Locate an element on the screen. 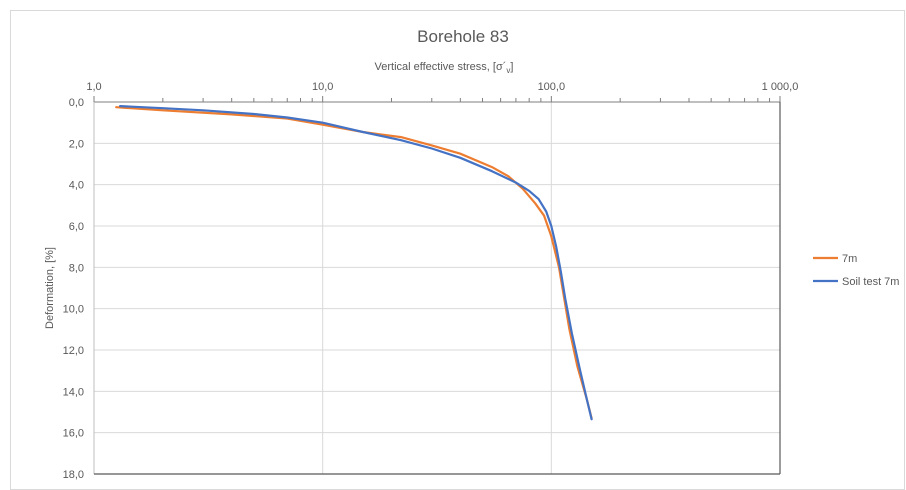  x-tick-label: 10,0 is located at coordinates (322, 87).